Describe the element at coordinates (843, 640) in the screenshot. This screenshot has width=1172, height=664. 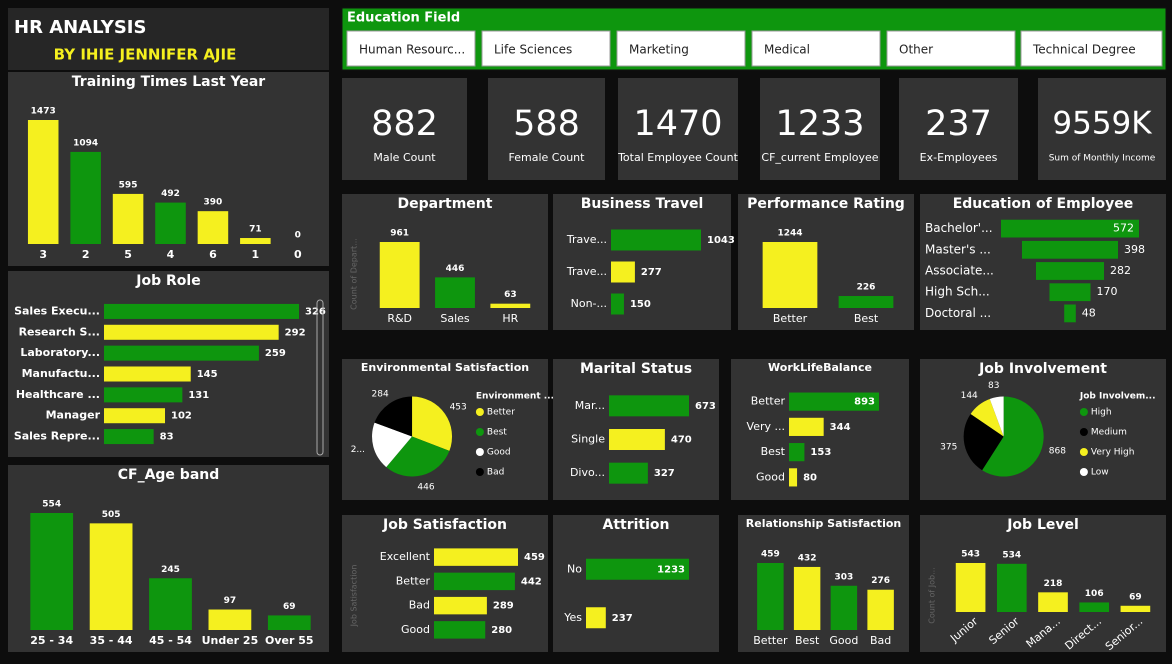
I see `x-tick-label: Good` at that location.